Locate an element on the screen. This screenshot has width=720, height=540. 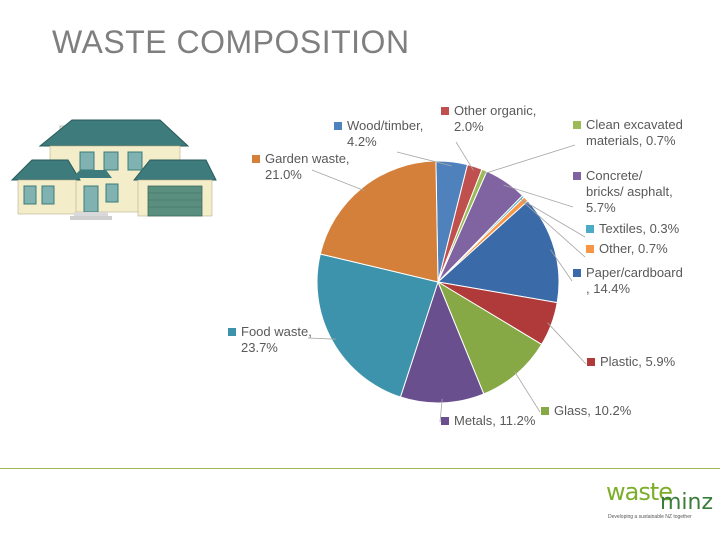
leader-line-other-organic is located at coordinates (464, 156).